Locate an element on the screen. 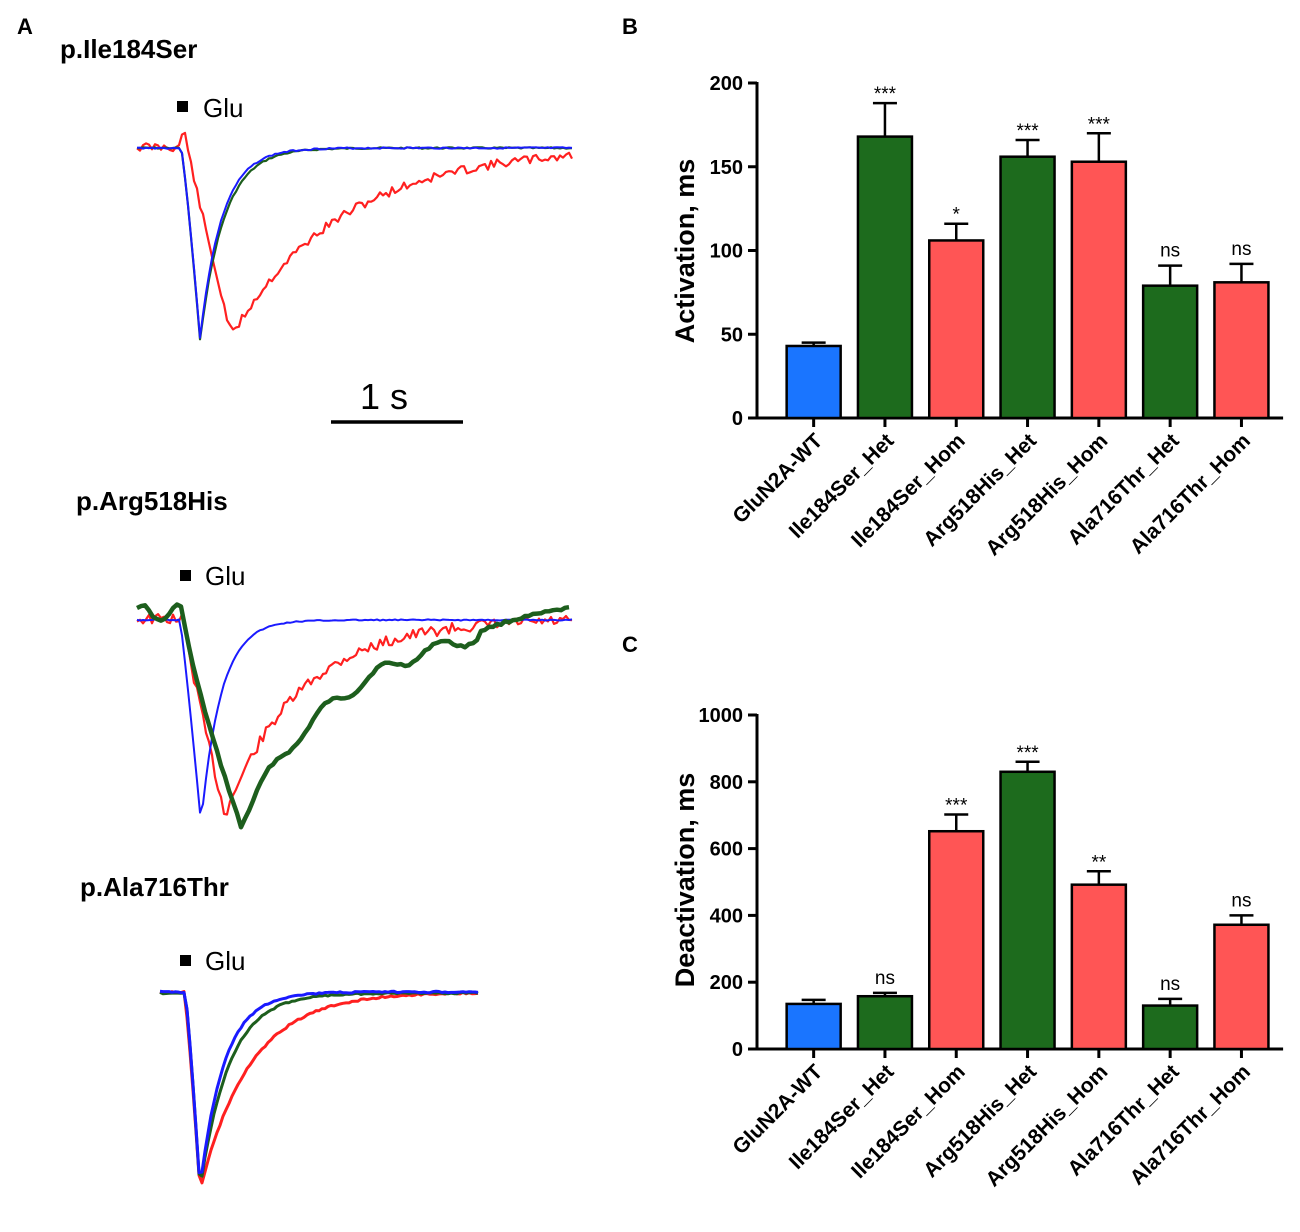 This screenshot has height=1232, width=1300. panel-b-letter: B is located at coordinates (630, 26).